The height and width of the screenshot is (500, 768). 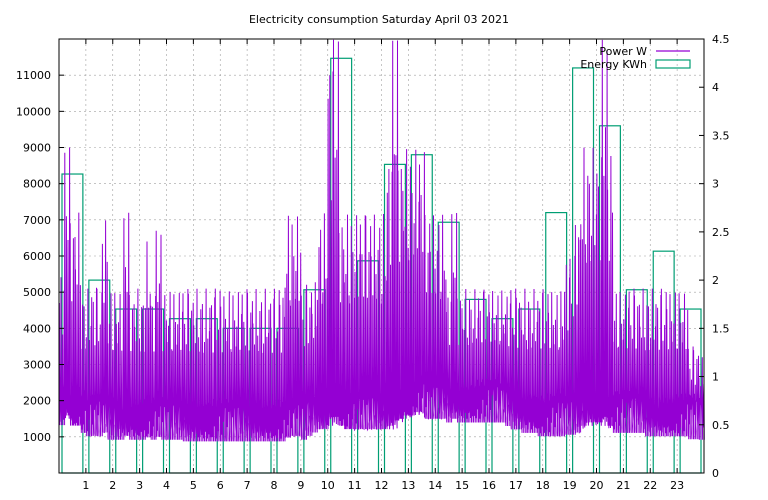 I want to click on y2-tick-label: 3, so click(x=715, y=184).